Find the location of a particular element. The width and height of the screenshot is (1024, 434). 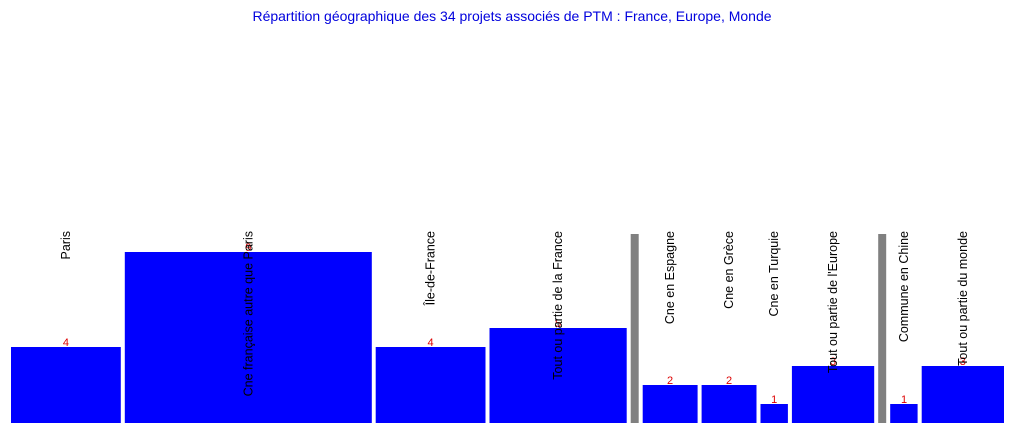

category-label: Cne en Espagne is located at coordinates (670, 277).